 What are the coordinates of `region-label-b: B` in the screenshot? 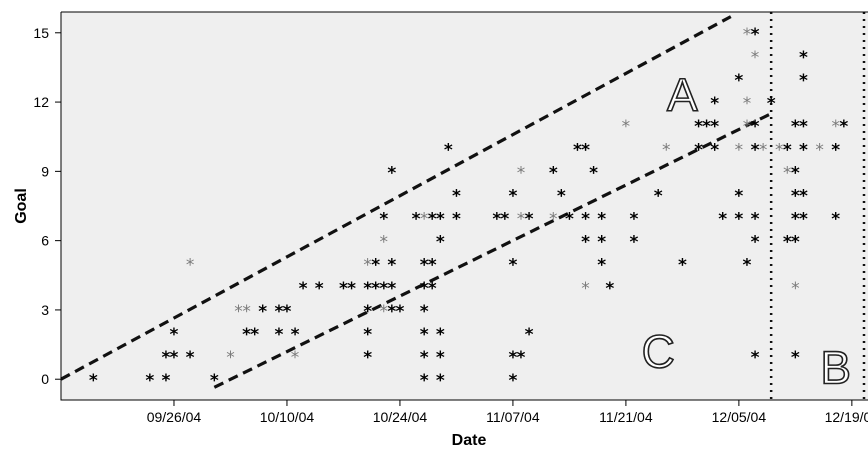 It's located at (835, 368).